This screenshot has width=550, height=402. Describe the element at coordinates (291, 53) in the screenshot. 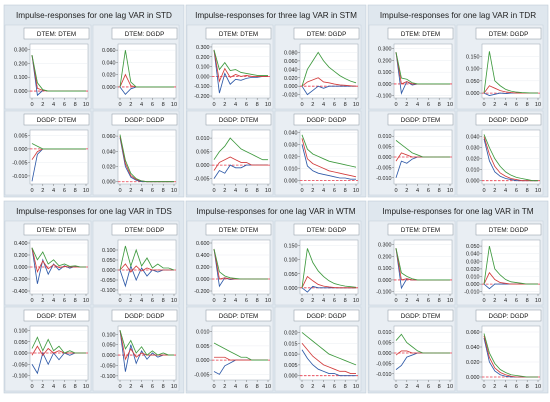

I see `y-tick-label: 0.080` at that location.